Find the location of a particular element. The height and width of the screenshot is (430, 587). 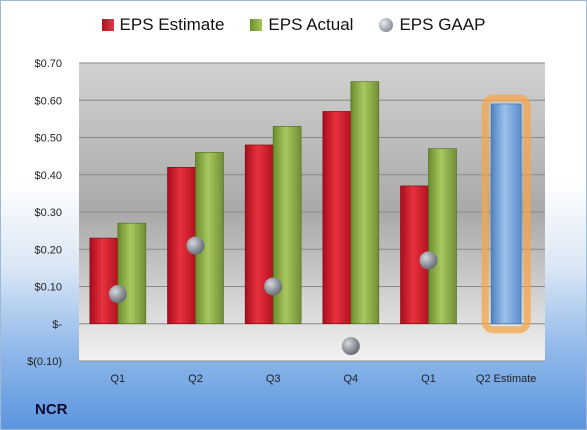

y-tick-label: $0.50 is located at coordinates (48, 139).